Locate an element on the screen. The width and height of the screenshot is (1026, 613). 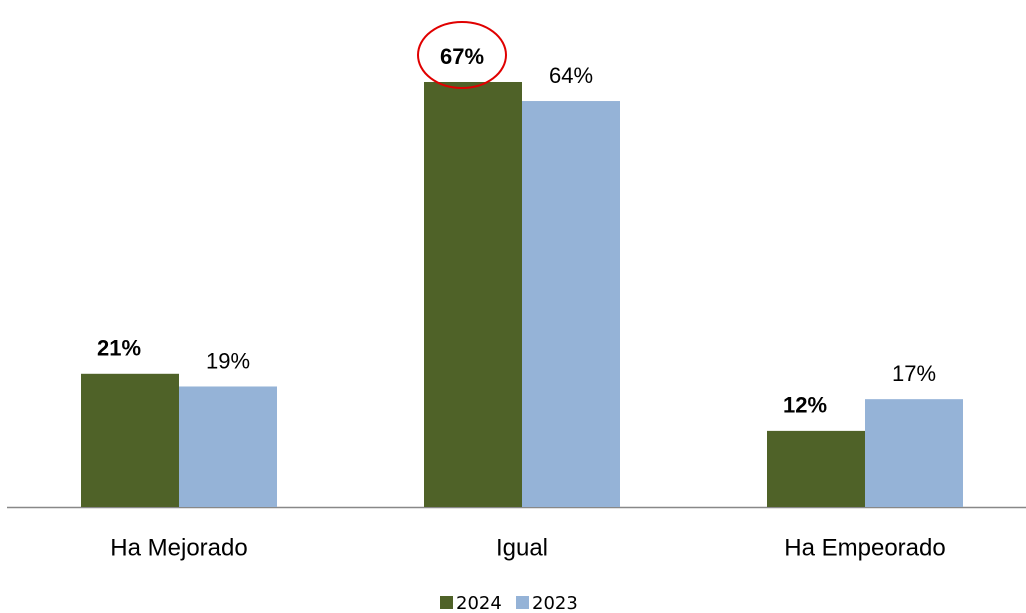
highlight-circle is located at coordinates (462, 55).